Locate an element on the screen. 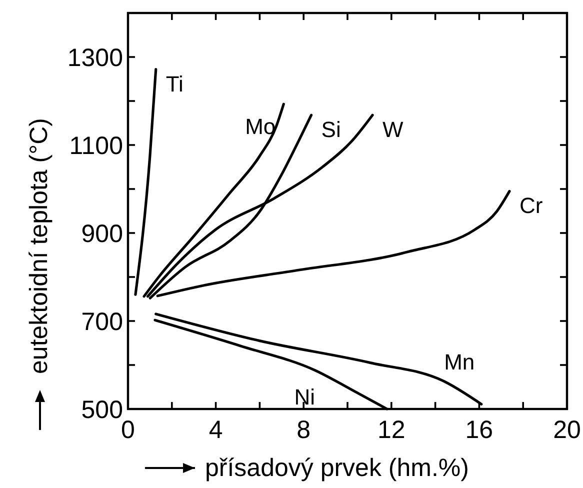  y-axis-title: eutektoidní teplota (°C) is located at coordinates (39, 246).